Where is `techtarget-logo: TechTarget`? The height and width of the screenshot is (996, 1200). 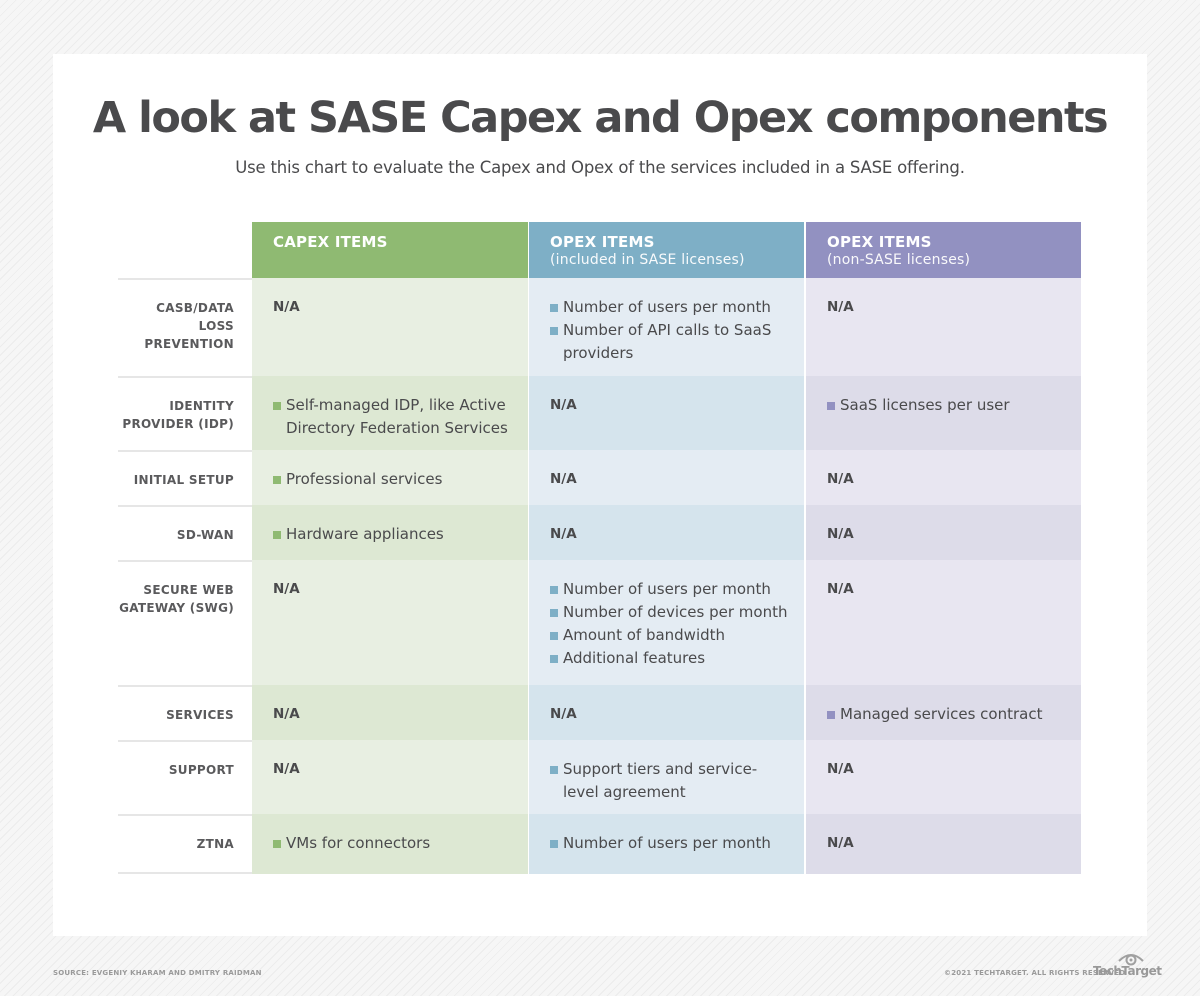
techtarget-logo: TechTarget is located at coordinates (1127, 966).